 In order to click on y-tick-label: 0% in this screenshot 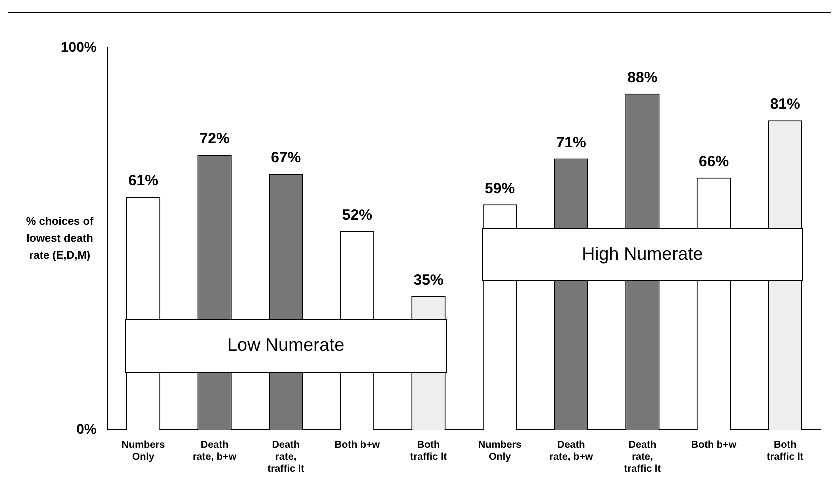, I will do `click(87, 428)`.